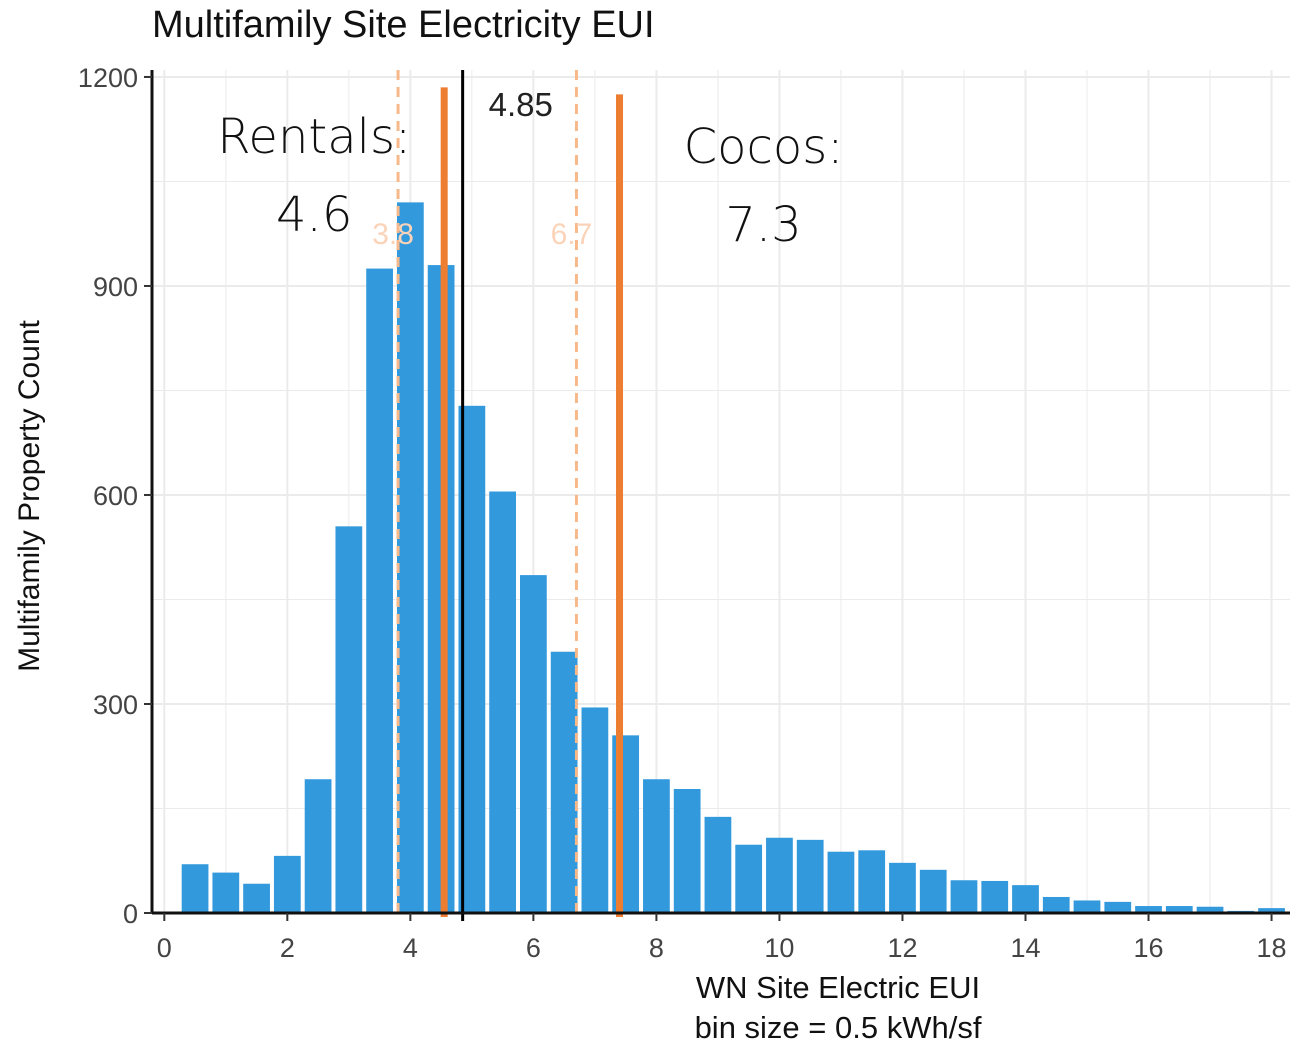 This screenshot has height=1048, width=1293. Describe the element at coordinates (1272, 948) in the screenshot. I see `x-tick-label: 18` at that location.